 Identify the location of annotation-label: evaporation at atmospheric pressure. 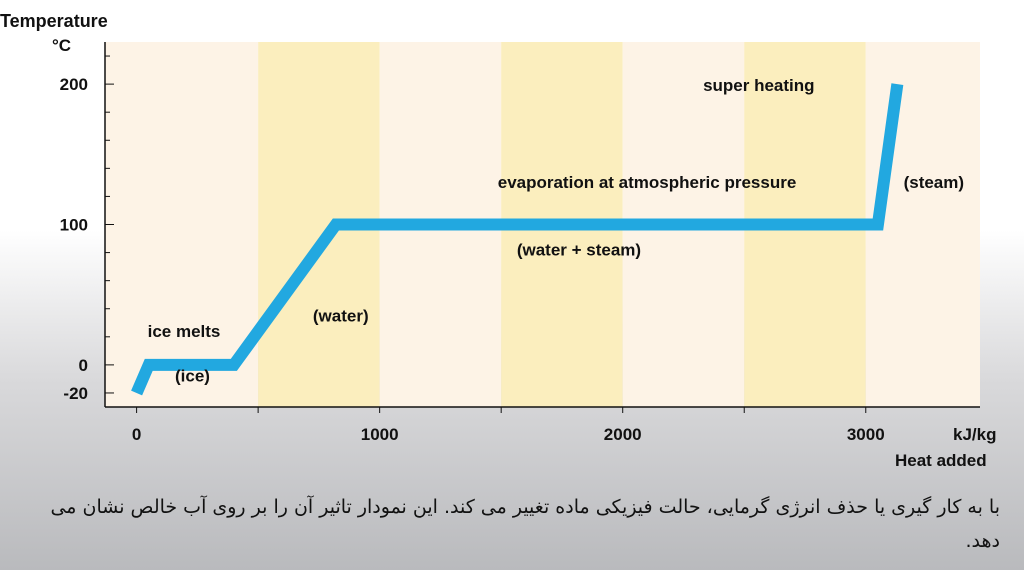
(647, 182).